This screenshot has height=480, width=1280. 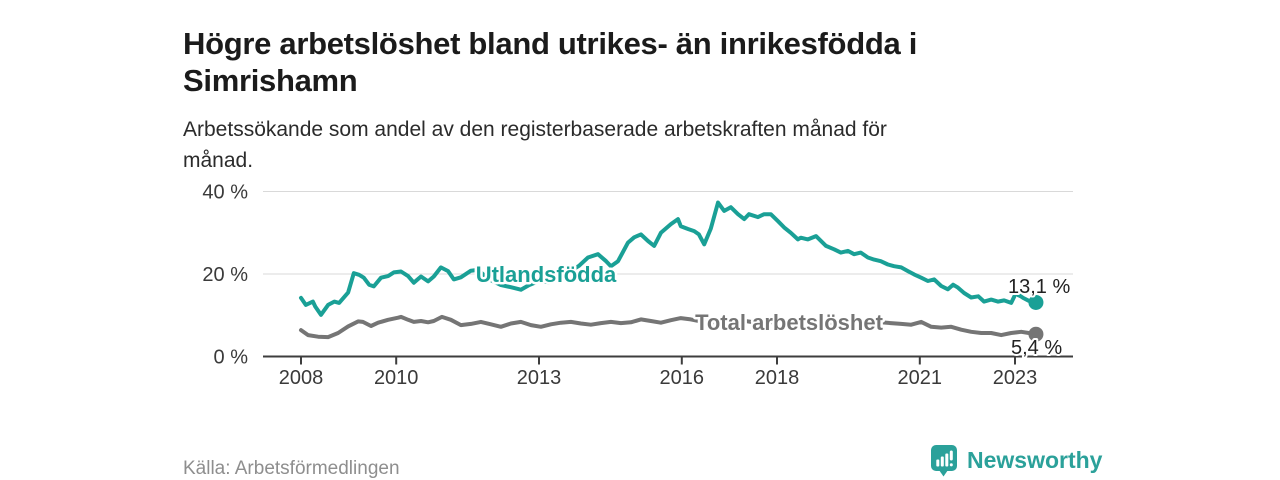 What do you see at coordinates (539, 378) in the screenshot?
I see `x-tick-label: 2013` at bounding box center [539, 378].